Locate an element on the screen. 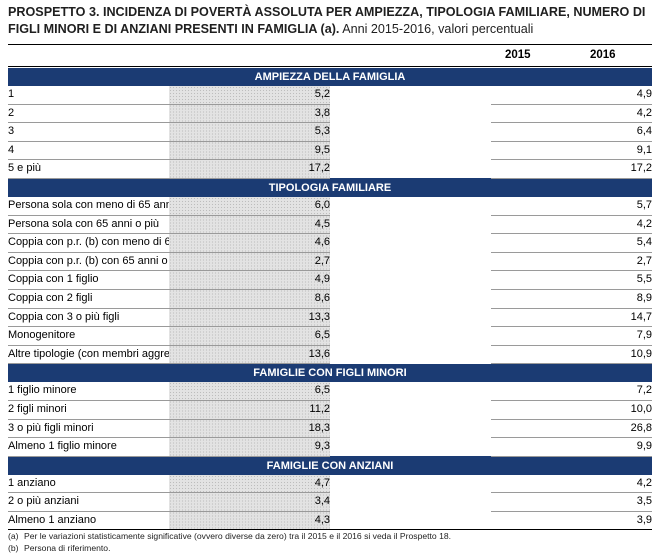 The image size is (661, 554). section-header-row: TIPOLOGIA FAMILIARE is located at coordinates (330, 187).